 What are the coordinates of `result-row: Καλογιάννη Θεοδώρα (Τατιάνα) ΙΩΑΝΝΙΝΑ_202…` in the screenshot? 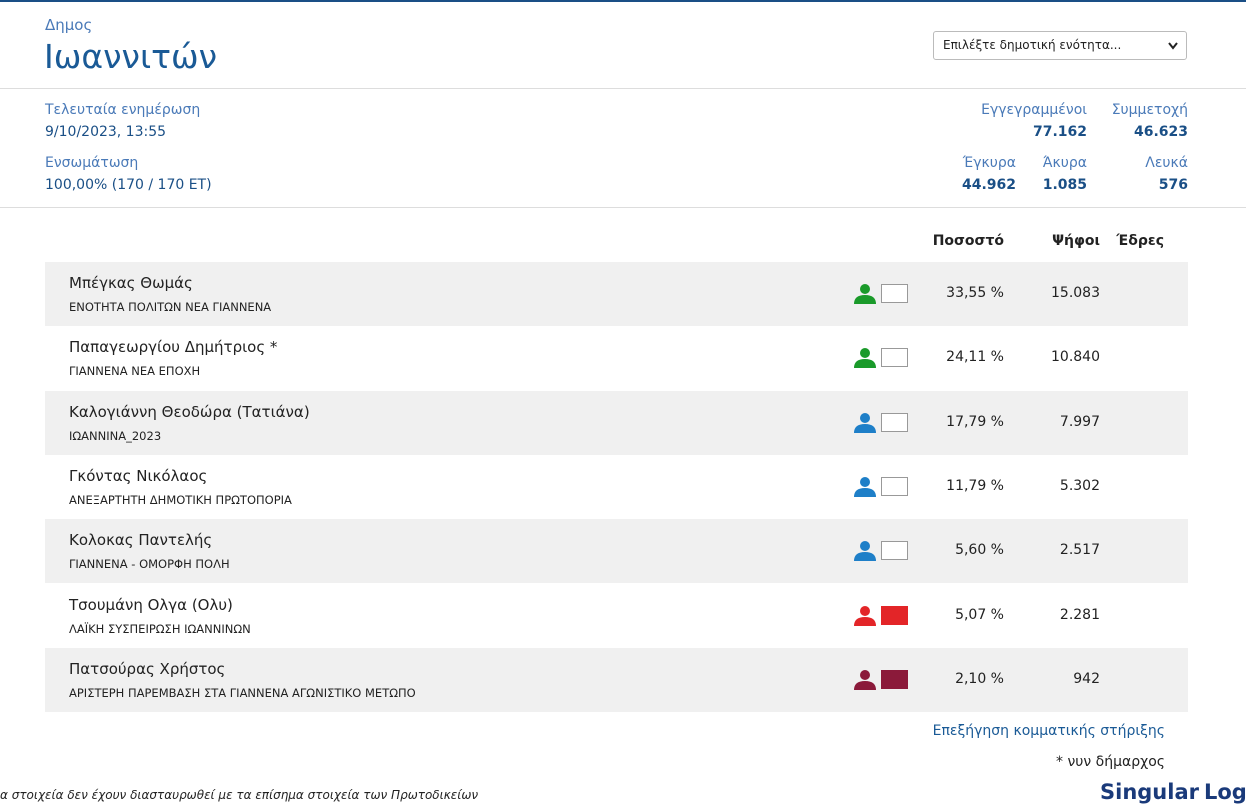 It's located at (616, 422).